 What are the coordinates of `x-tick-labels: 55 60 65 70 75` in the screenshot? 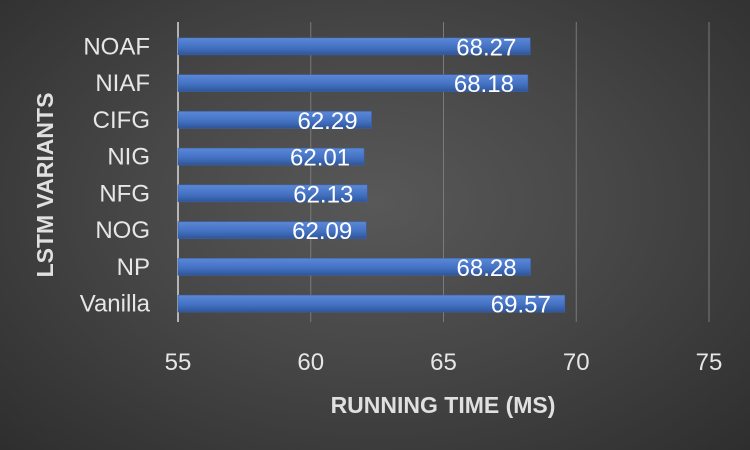 It's located at (444, 362).